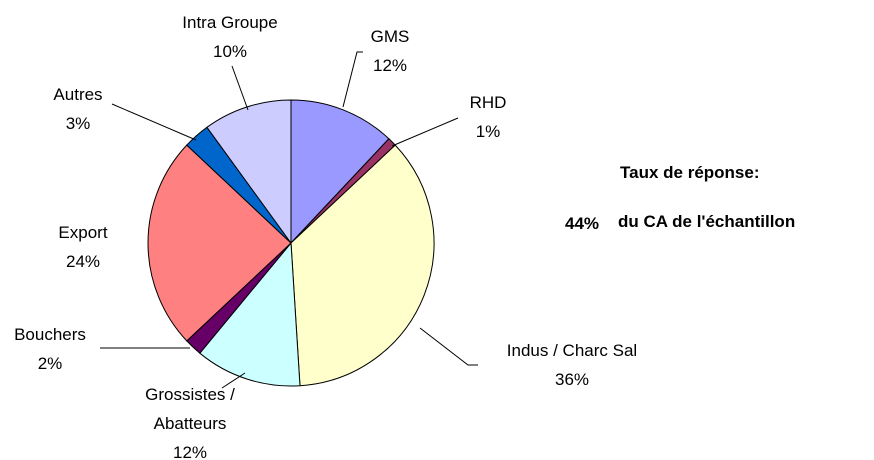  What do you see at coordinates (83, 261) in the screenshot?
I see `value-label: 24%` at bounding box center [83, 261].